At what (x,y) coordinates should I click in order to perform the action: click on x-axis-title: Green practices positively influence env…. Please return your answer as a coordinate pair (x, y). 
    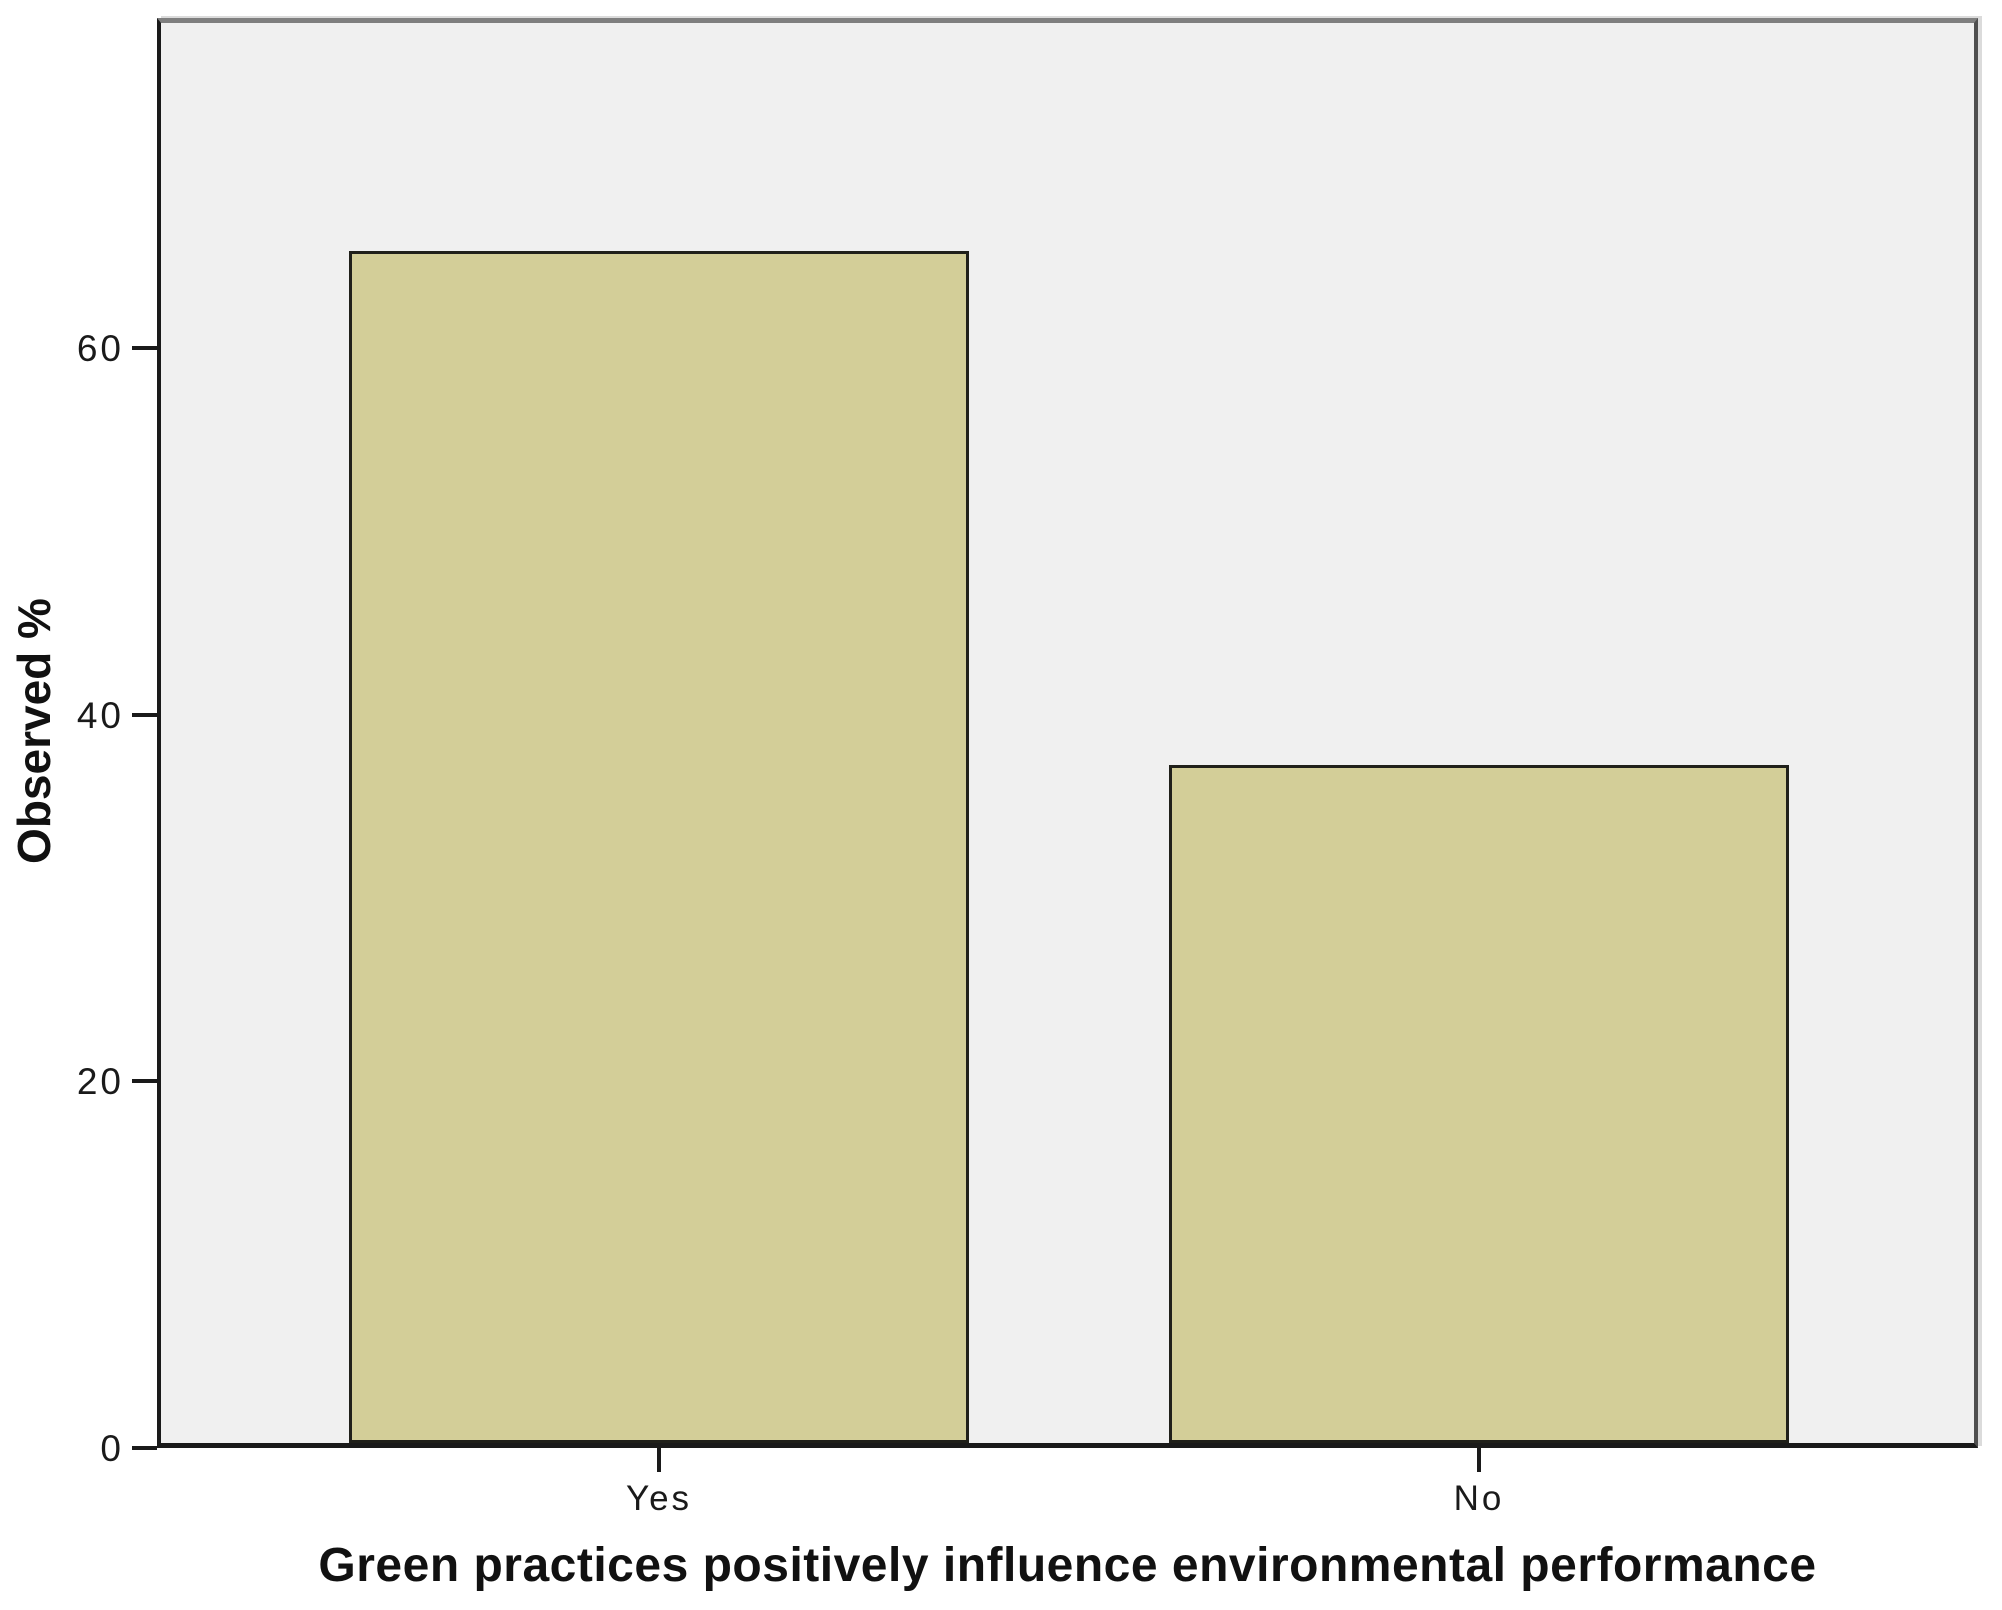
    Looking at the image, I should click on (1067, 1565).